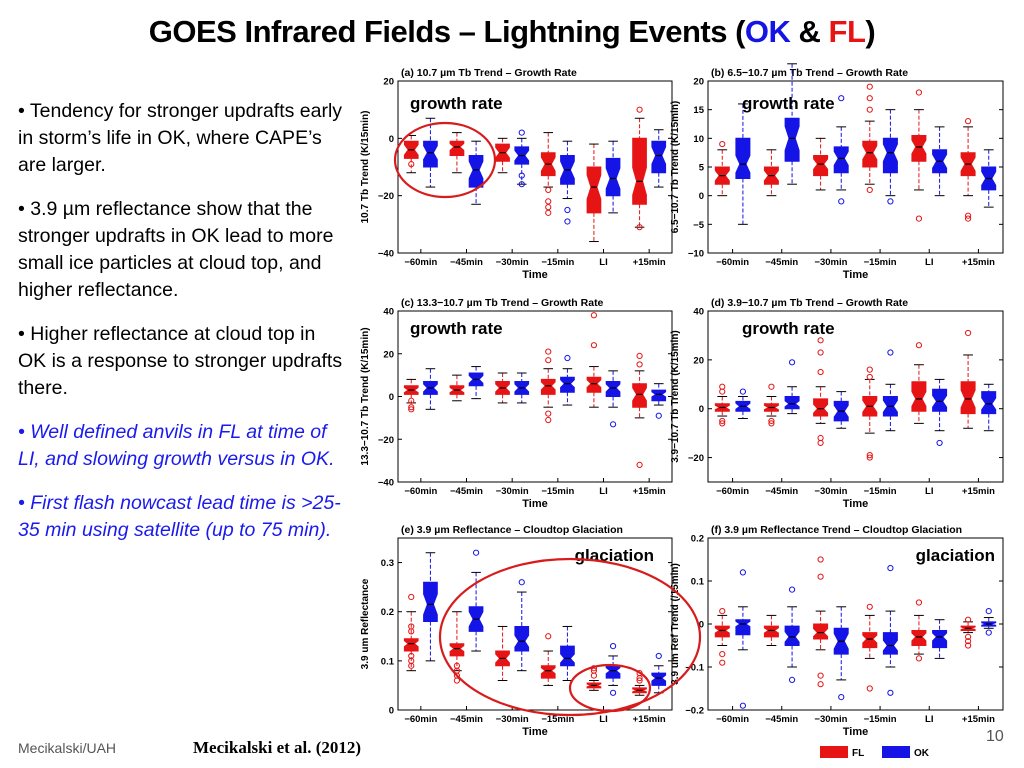  Describe the element at coordinates (387, 612) in the screenshot. I see `y-tick-label: 0.2` at that location.